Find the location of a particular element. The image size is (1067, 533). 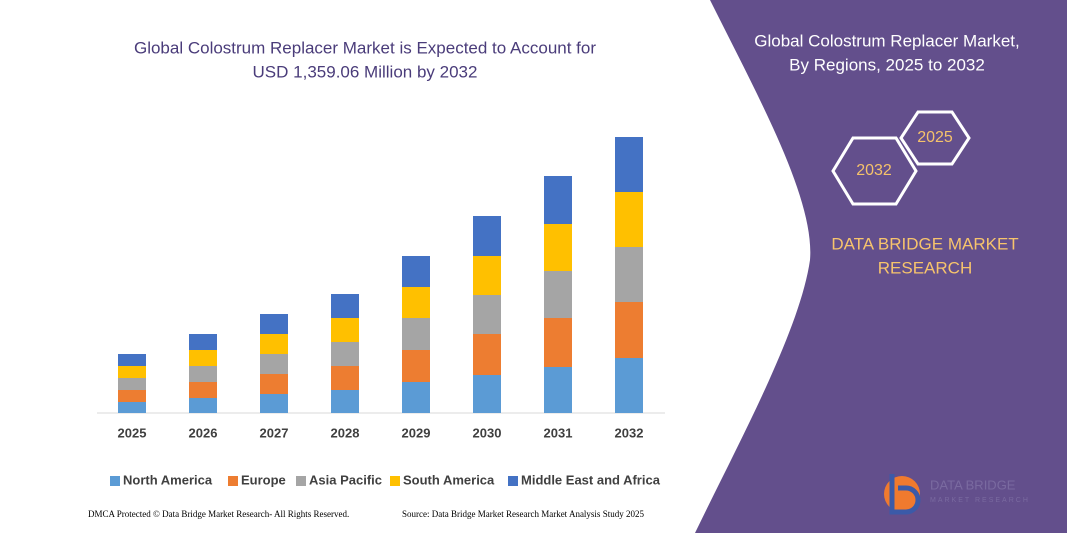

legend-label: South America is located at coordinates (449, 479).